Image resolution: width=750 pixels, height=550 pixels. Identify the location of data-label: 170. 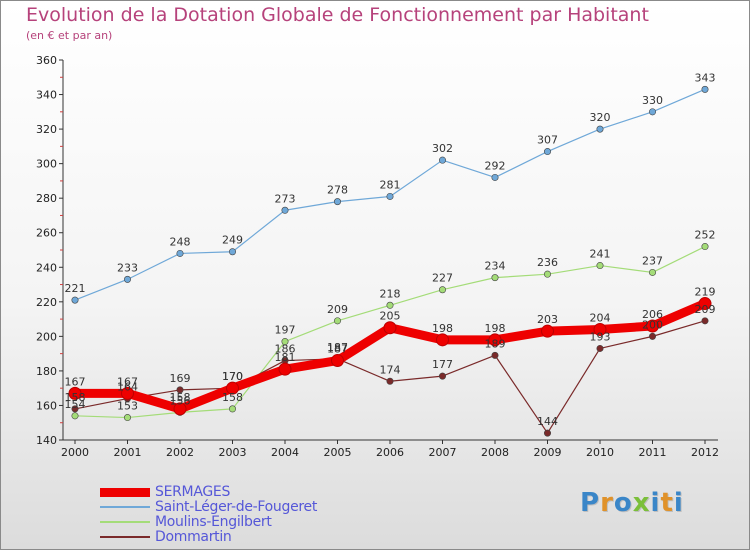
(232, 376).